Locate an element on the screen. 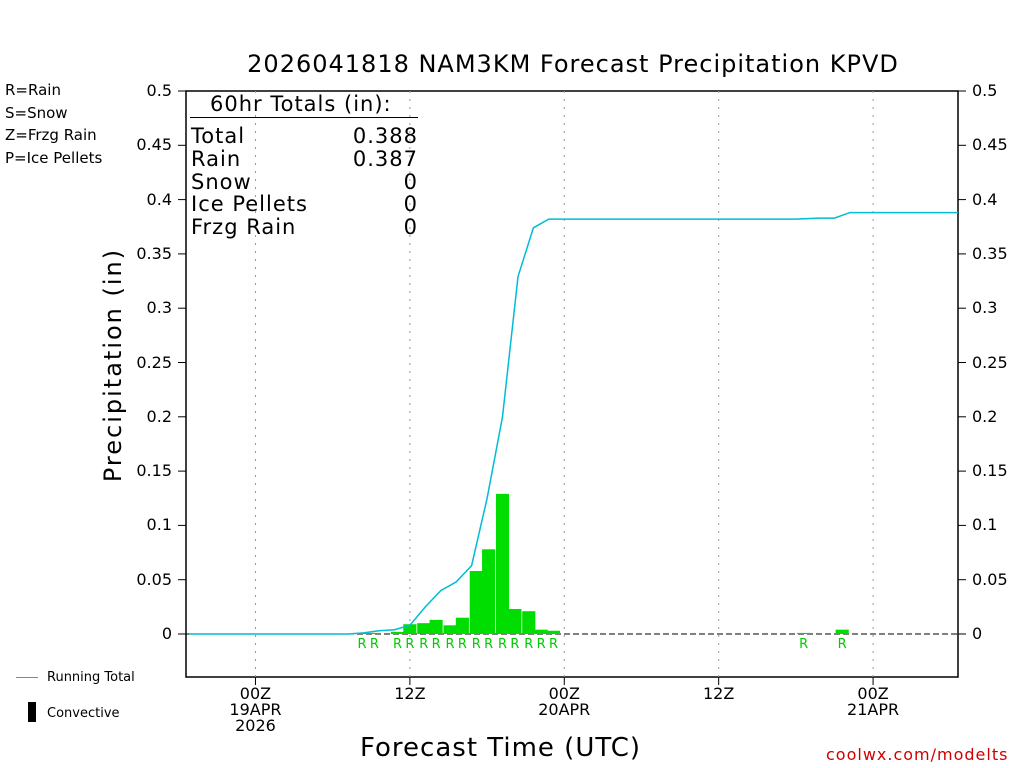  y-tick-label: 0.4 is located at coordinates (159, 199).